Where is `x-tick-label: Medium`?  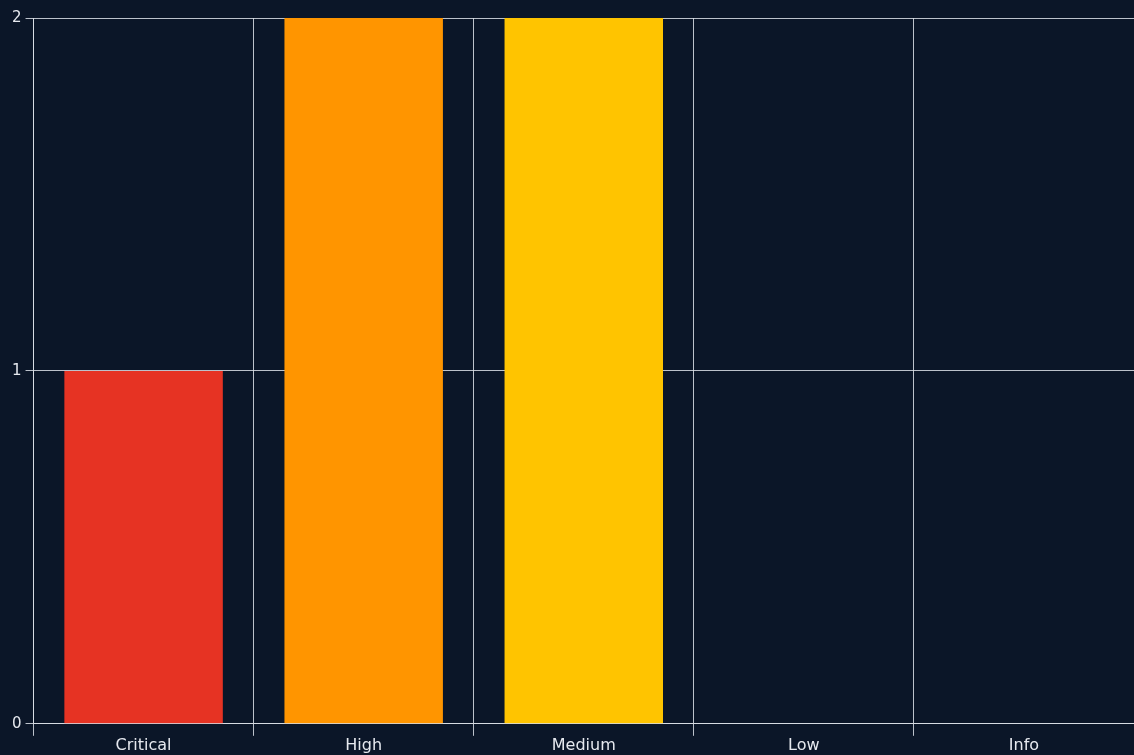
x-tick-label: Medium is located at coordinates (583, 744).